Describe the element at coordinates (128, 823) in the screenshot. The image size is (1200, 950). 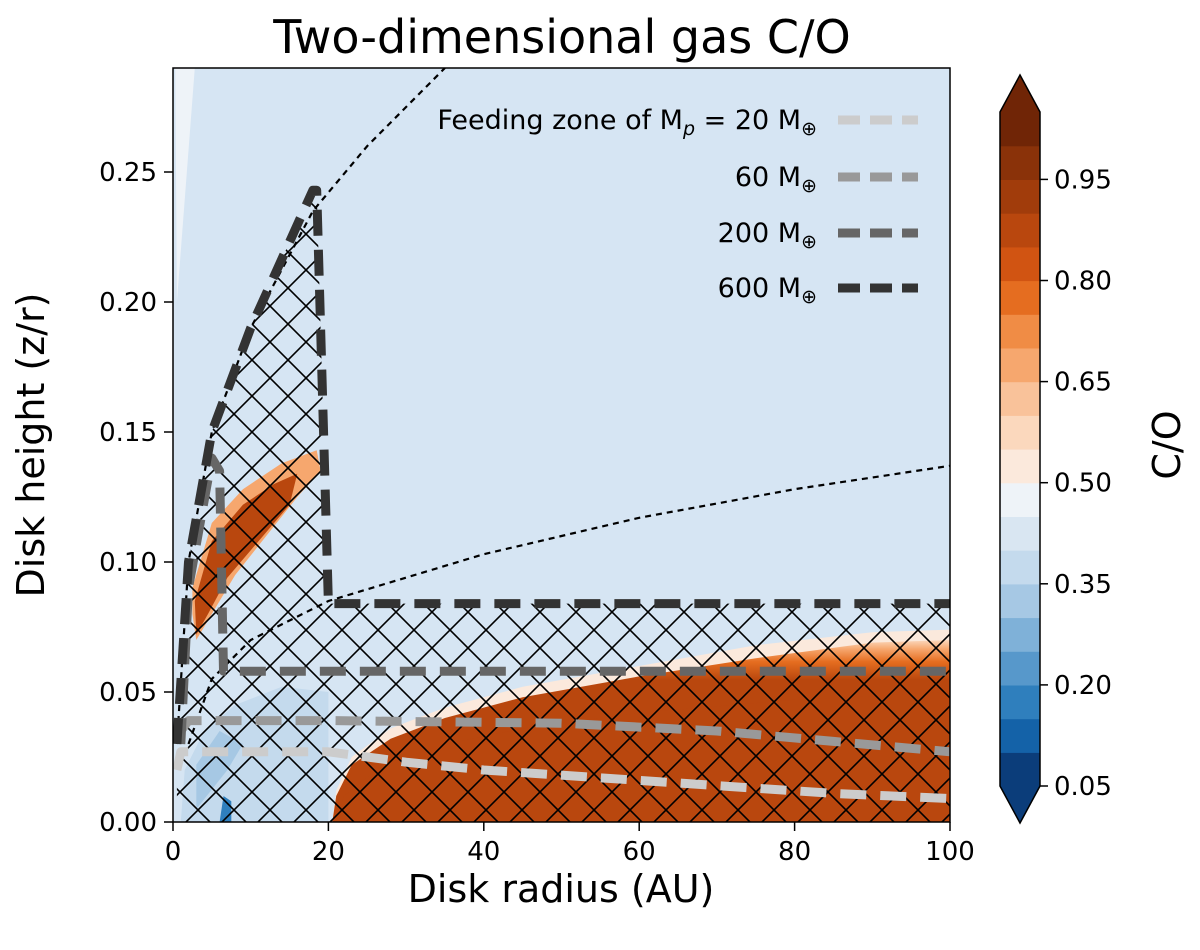
I see `y-tick-label: 0.00` at that location.